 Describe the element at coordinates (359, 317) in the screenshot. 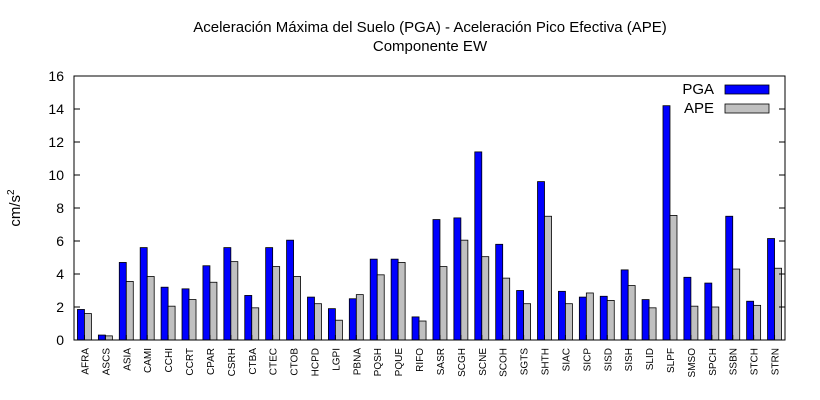

I see `bar-ape-pbna` at that location.